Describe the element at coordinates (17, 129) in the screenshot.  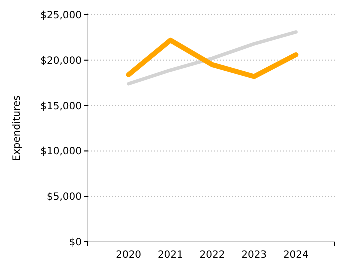
I see `y-axis-title: Expenditures` at that location.